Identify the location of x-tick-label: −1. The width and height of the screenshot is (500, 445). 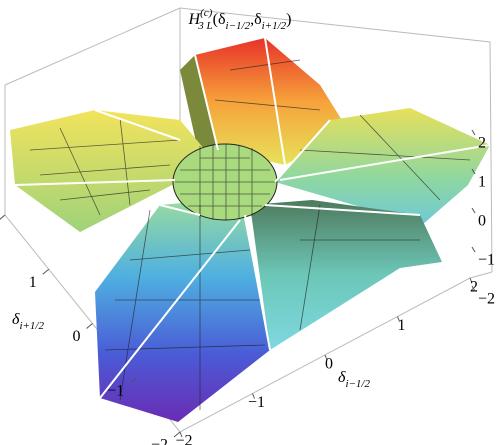
(256, 402).